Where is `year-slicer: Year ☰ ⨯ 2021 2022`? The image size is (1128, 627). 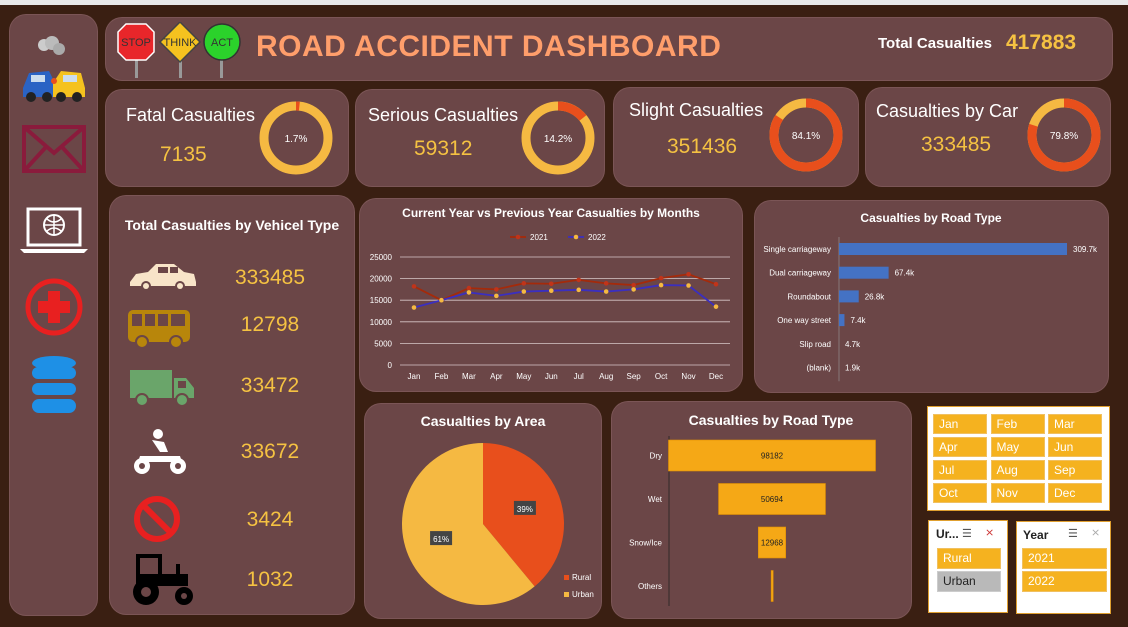 year-slicer: Year ☰ ⨯ 2021 2022 is located at coordinates (1063, 567).